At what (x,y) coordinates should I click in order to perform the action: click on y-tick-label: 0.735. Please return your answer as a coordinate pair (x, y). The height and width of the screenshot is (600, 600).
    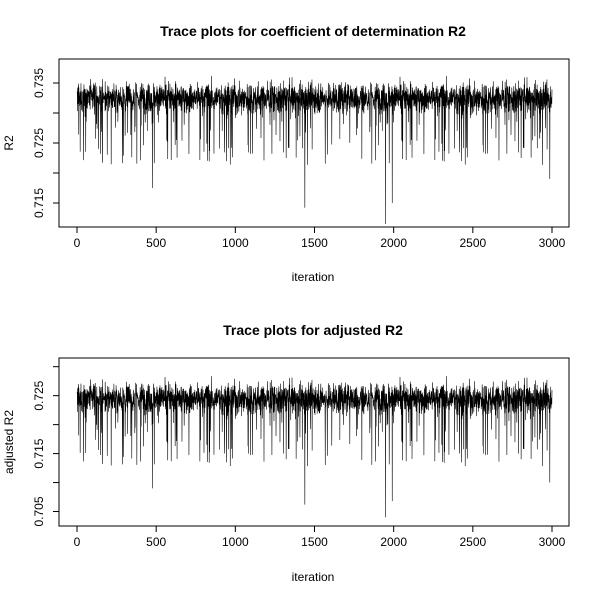
    Looking at the image, I should click on (39, 83).